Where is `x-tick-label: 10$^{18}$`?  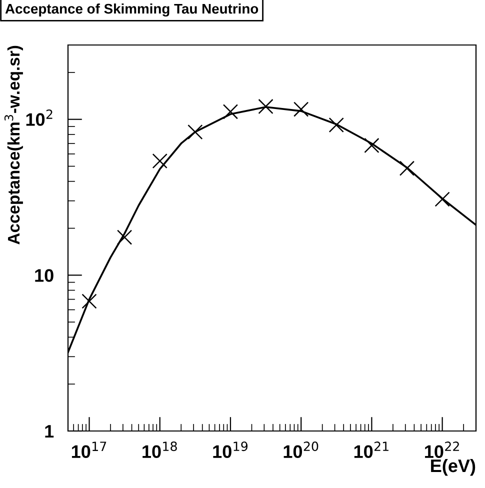
x-tick-label: 10$^{18}$ is located at coordinates (159, 450).